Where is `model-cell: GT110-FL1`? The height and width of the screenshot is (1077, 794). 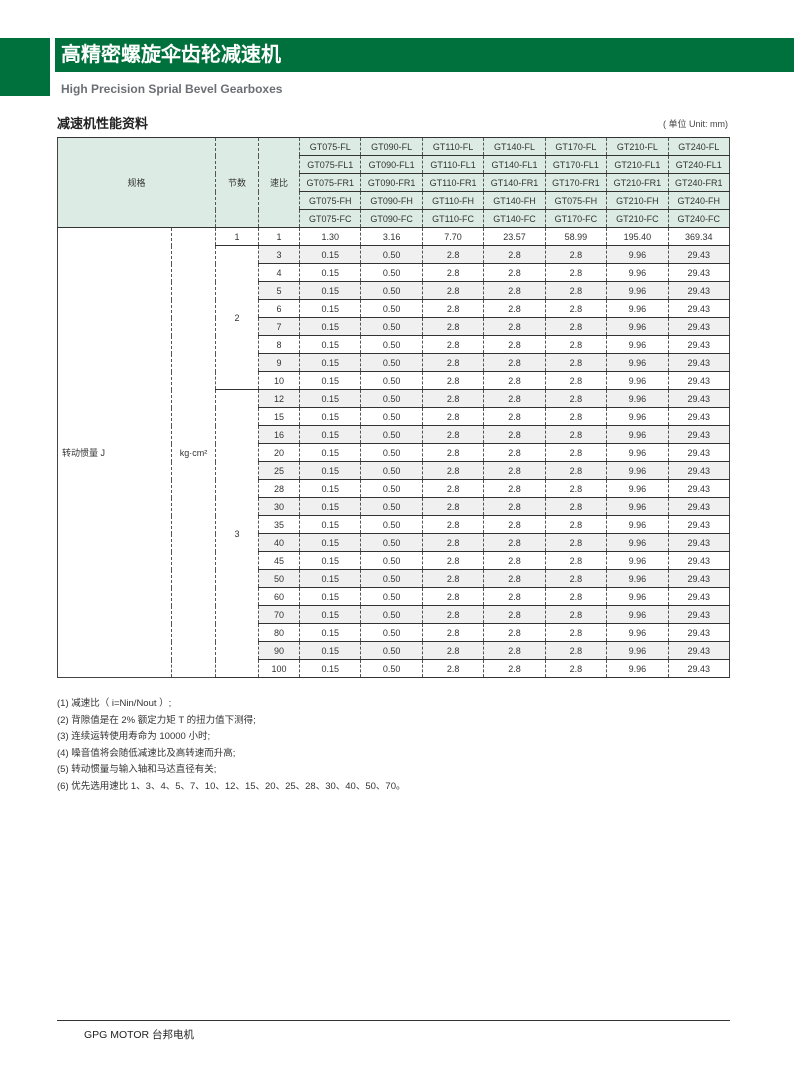 model-cell: GT110-FL1 is located at coordinates (453, 164).